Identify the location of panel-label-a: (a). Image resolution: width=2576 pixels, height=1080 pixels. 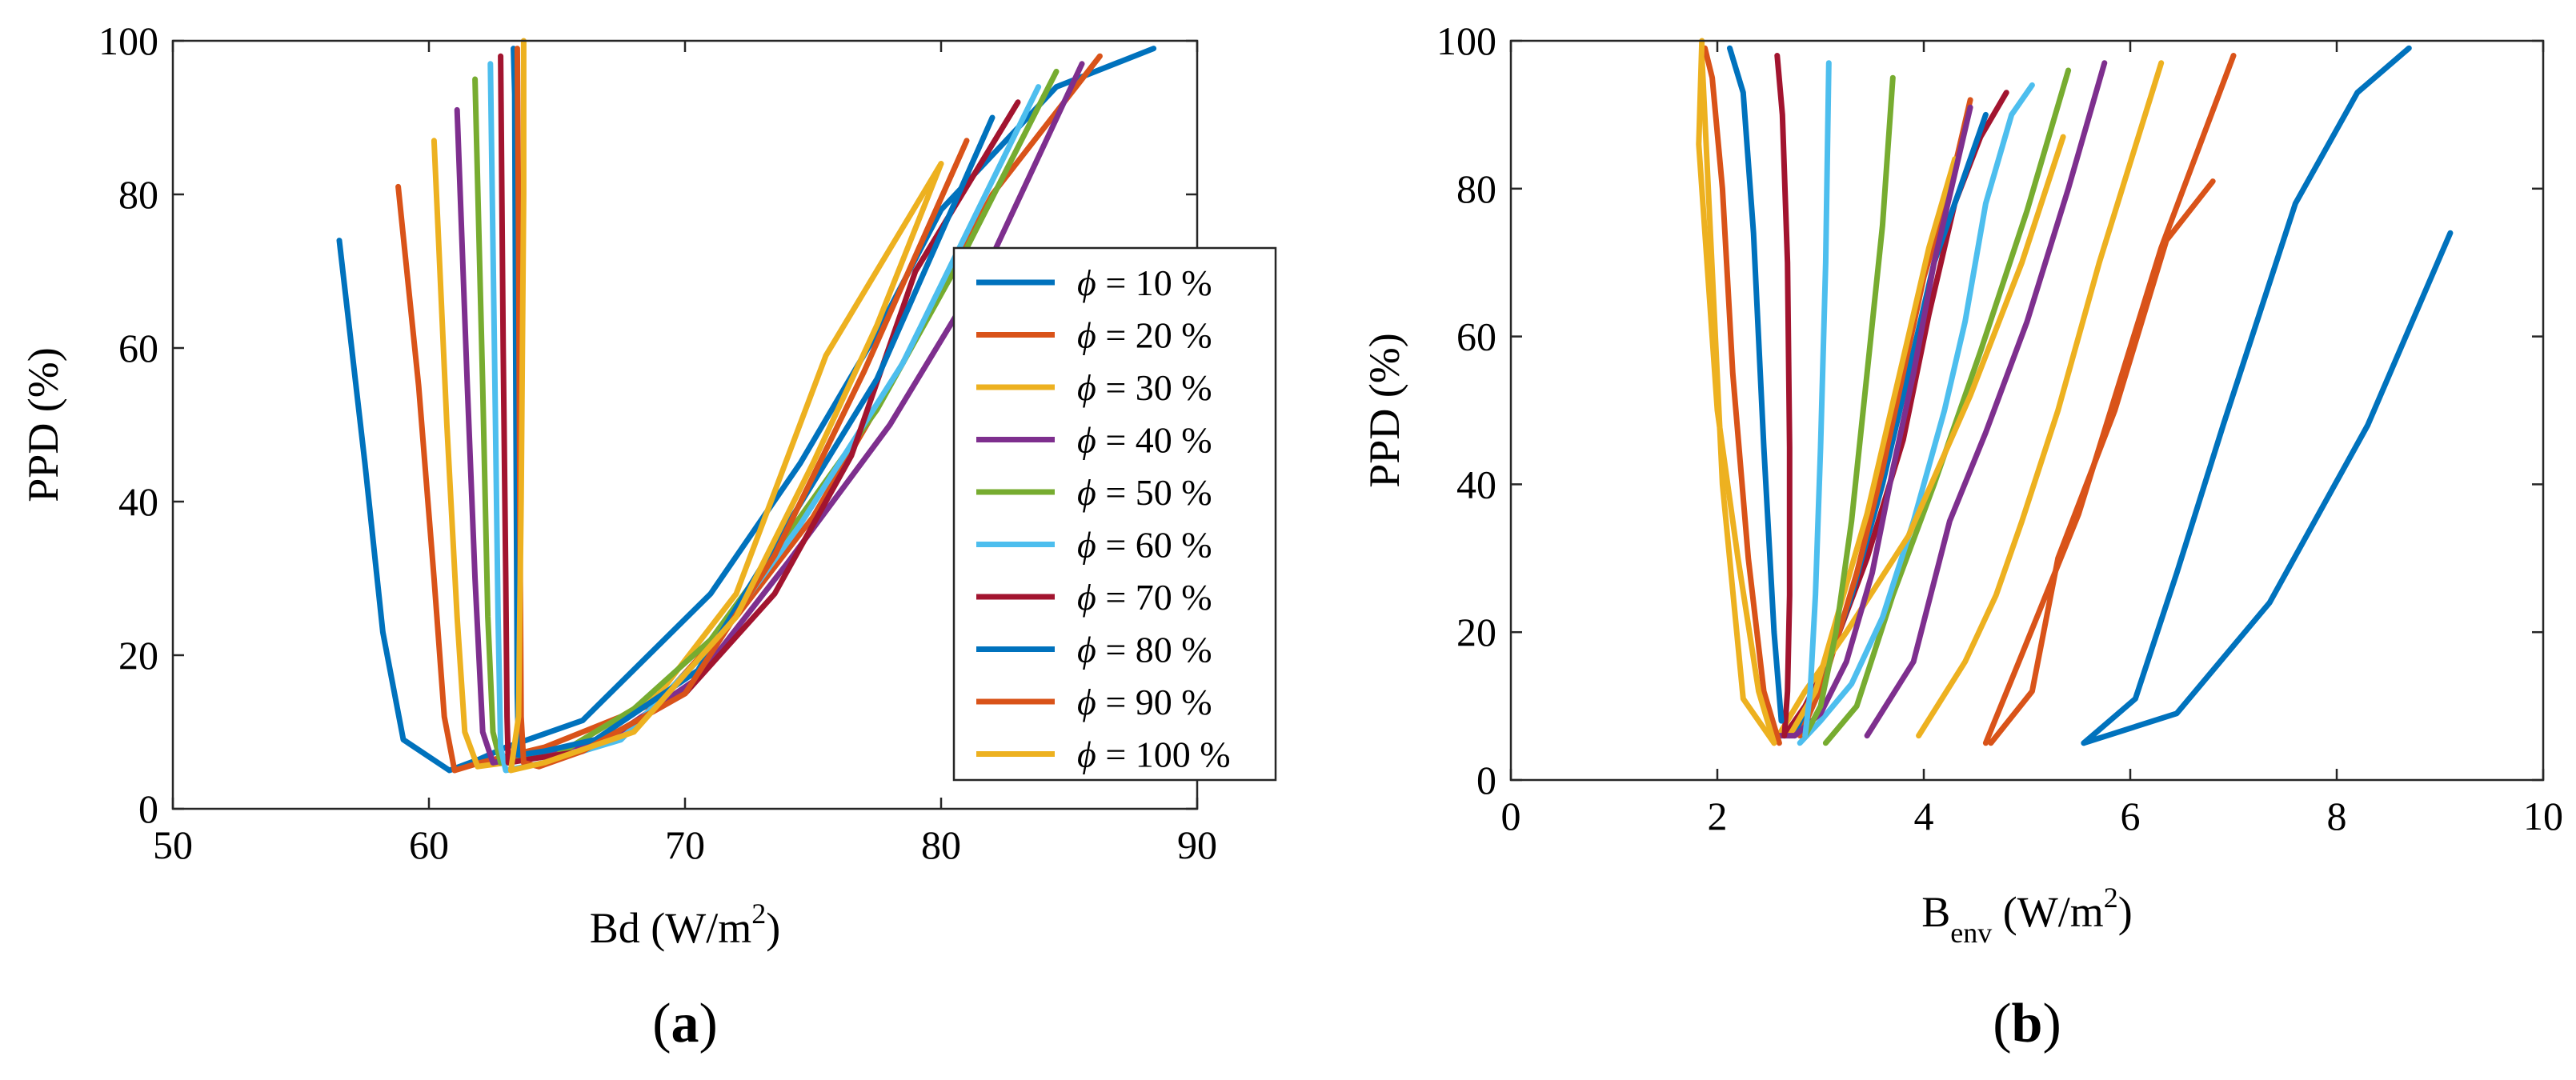
(685, 1023).